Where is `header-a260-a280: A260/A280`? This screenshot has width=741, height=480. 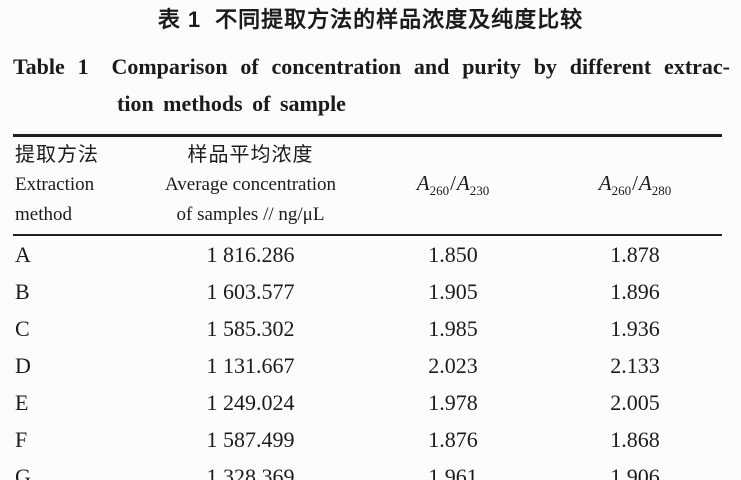
header-a260-a280: A260/A280 is located at coordinates (635, 185).